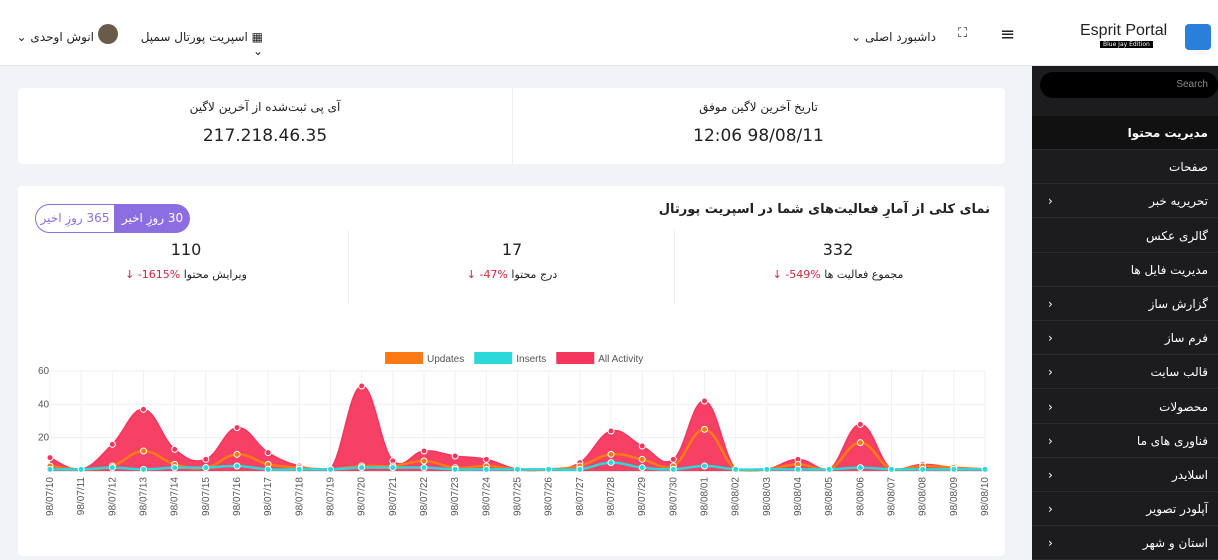 Image resolution: width=1218 pixels, height=560 pixels. I want to click on x-tick-label: 98/07/29, so click(642, 496).